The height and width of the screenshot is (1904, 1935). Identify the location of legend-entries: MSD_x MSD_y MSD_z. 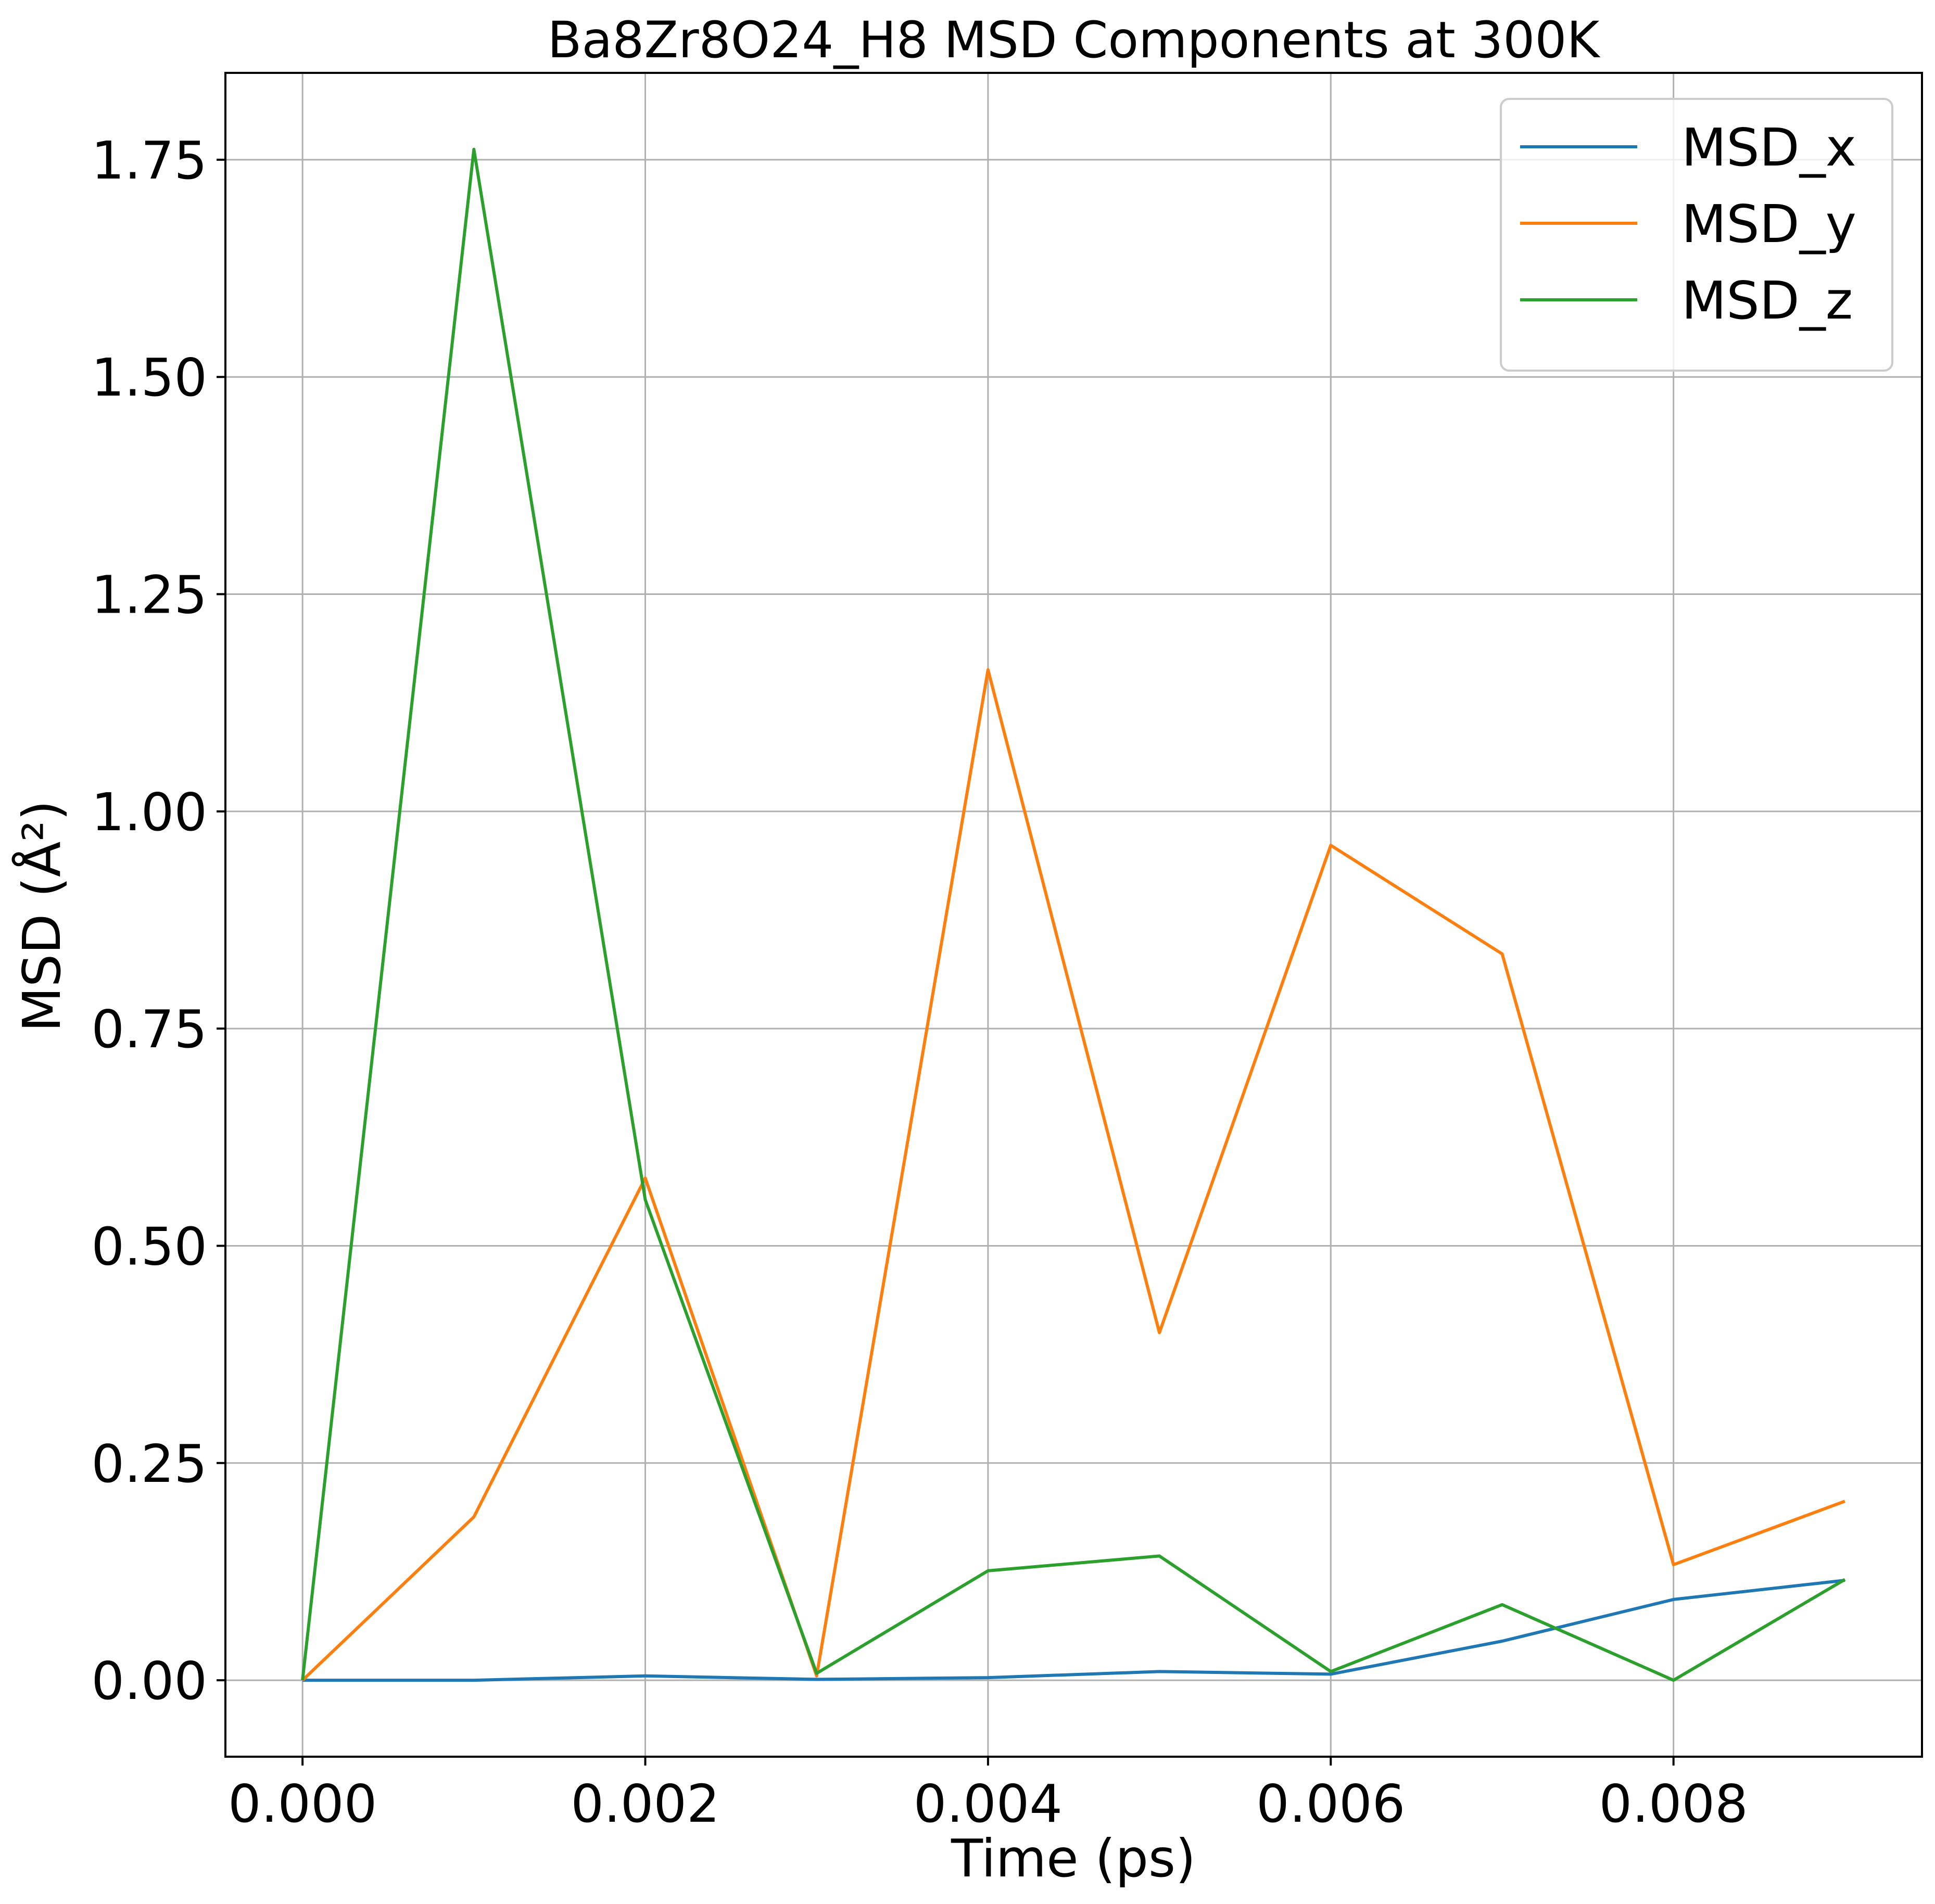
(1688, 224).